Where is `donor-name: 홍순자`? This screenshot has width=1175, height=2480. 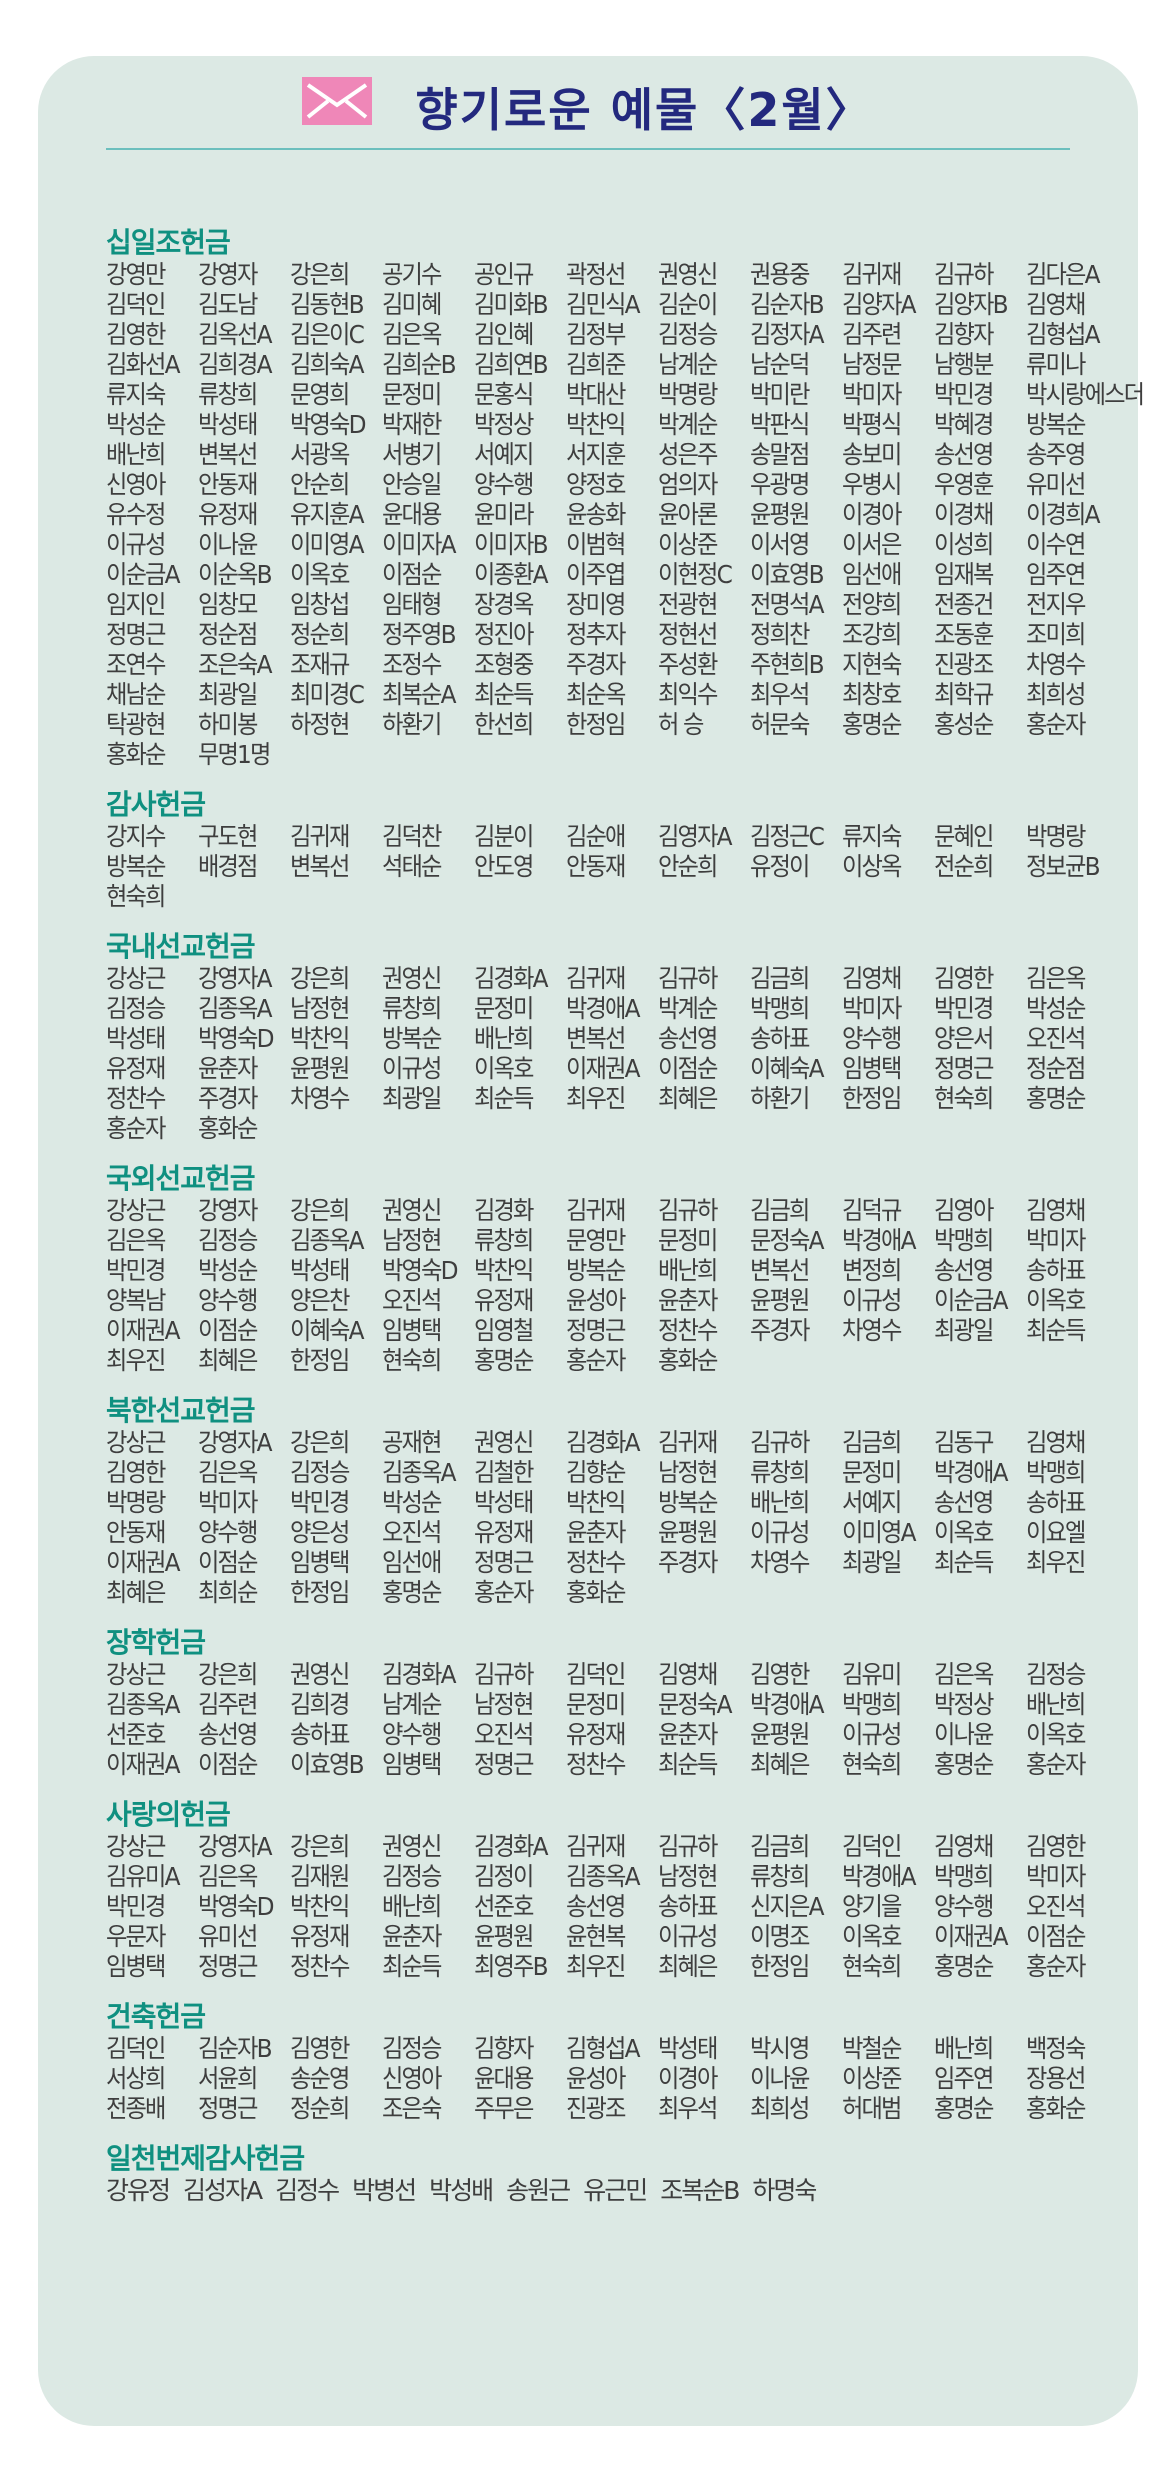
donor-name: 홍순자 is located at coordinates (504, 1592).